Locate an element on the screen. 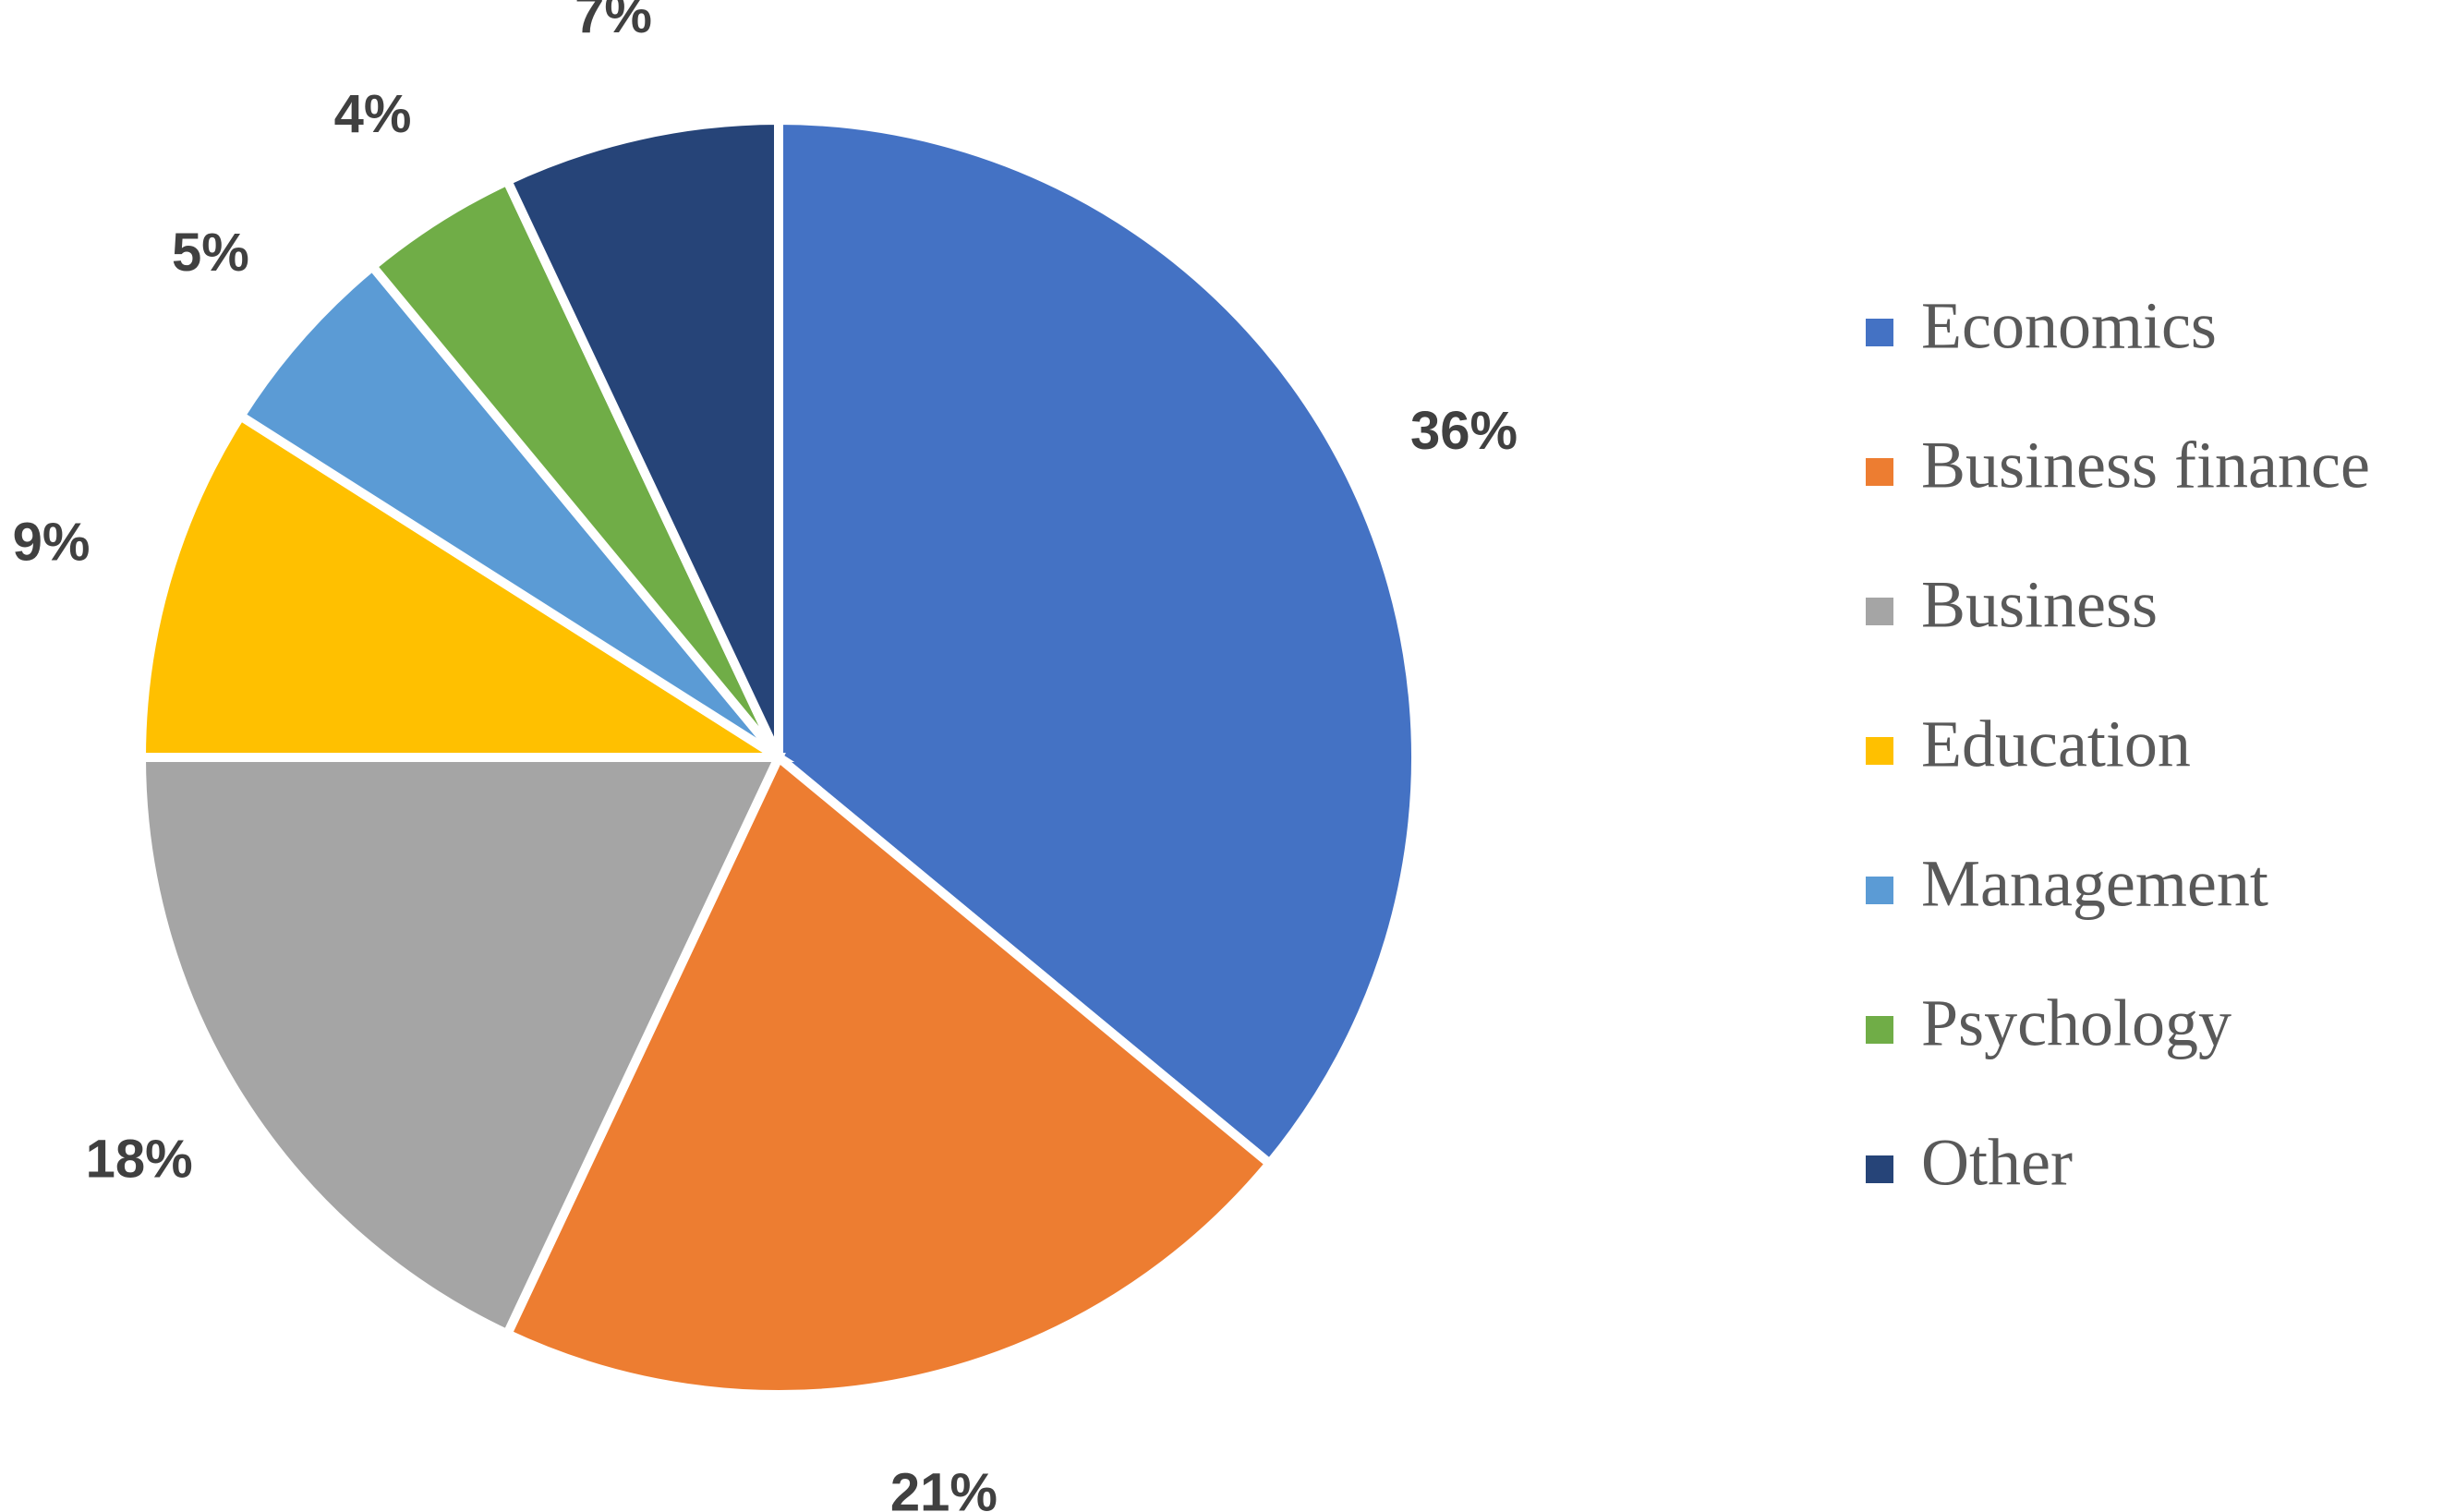  pie-slice-business is located at coordinates (461, 1046).